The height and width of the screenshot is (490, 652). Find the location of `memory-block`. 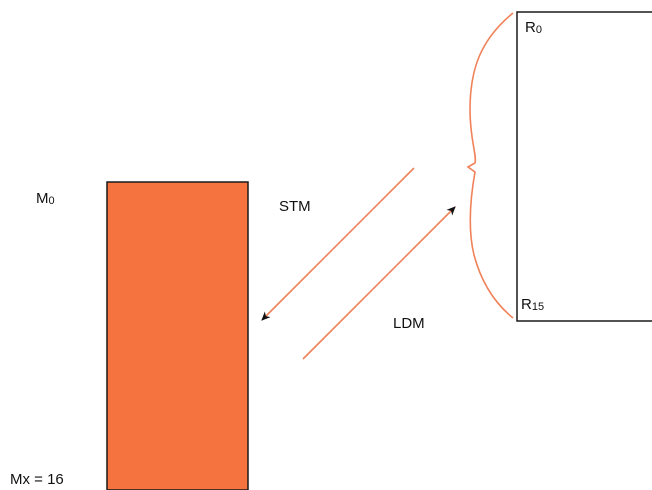

memory-block is located at coordinates (177, 335).